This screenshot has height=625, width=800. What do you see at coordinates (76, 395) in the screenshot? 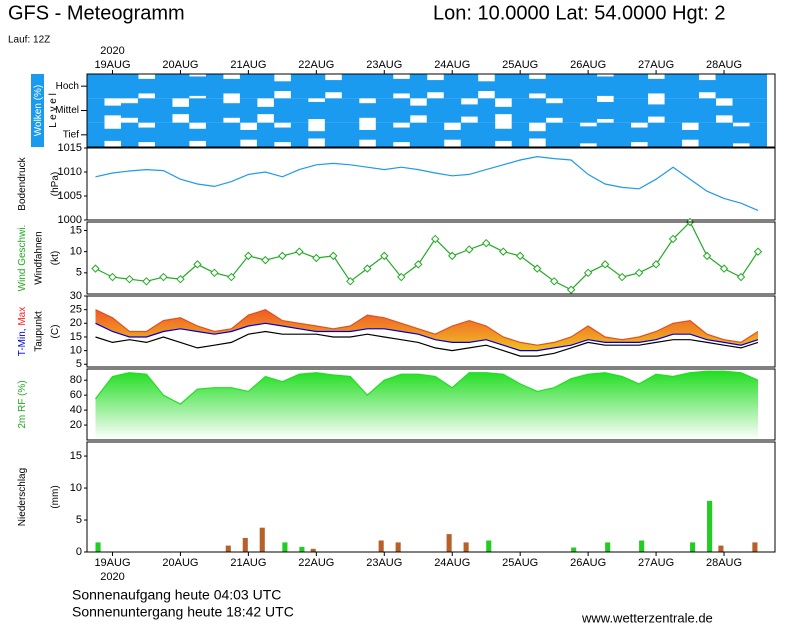
I see `y-tick-label: 60` at bounding box center [76, 395].